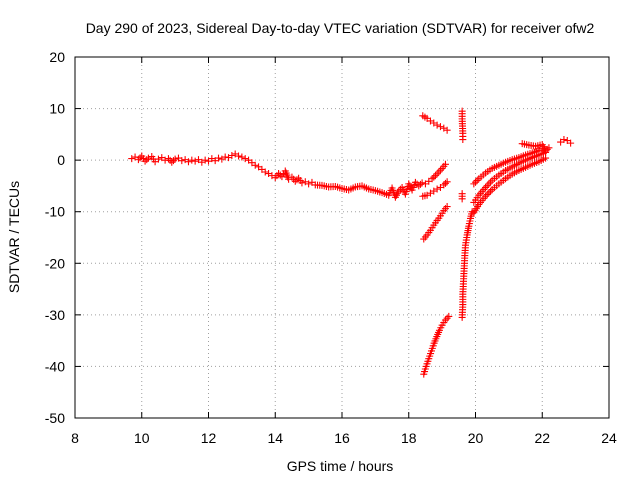  I want to click on y-tick-label: 20, so click(57, 57).